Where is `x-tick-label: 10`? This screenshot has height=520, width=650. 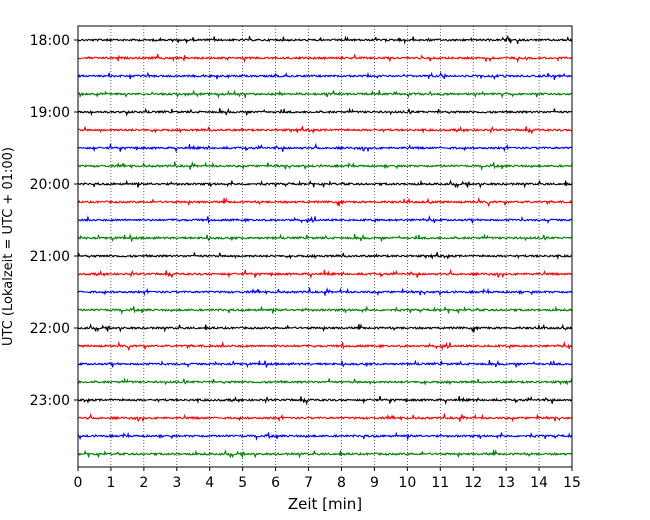 x-tick-label: 10 is located at coordinates (407, 483).